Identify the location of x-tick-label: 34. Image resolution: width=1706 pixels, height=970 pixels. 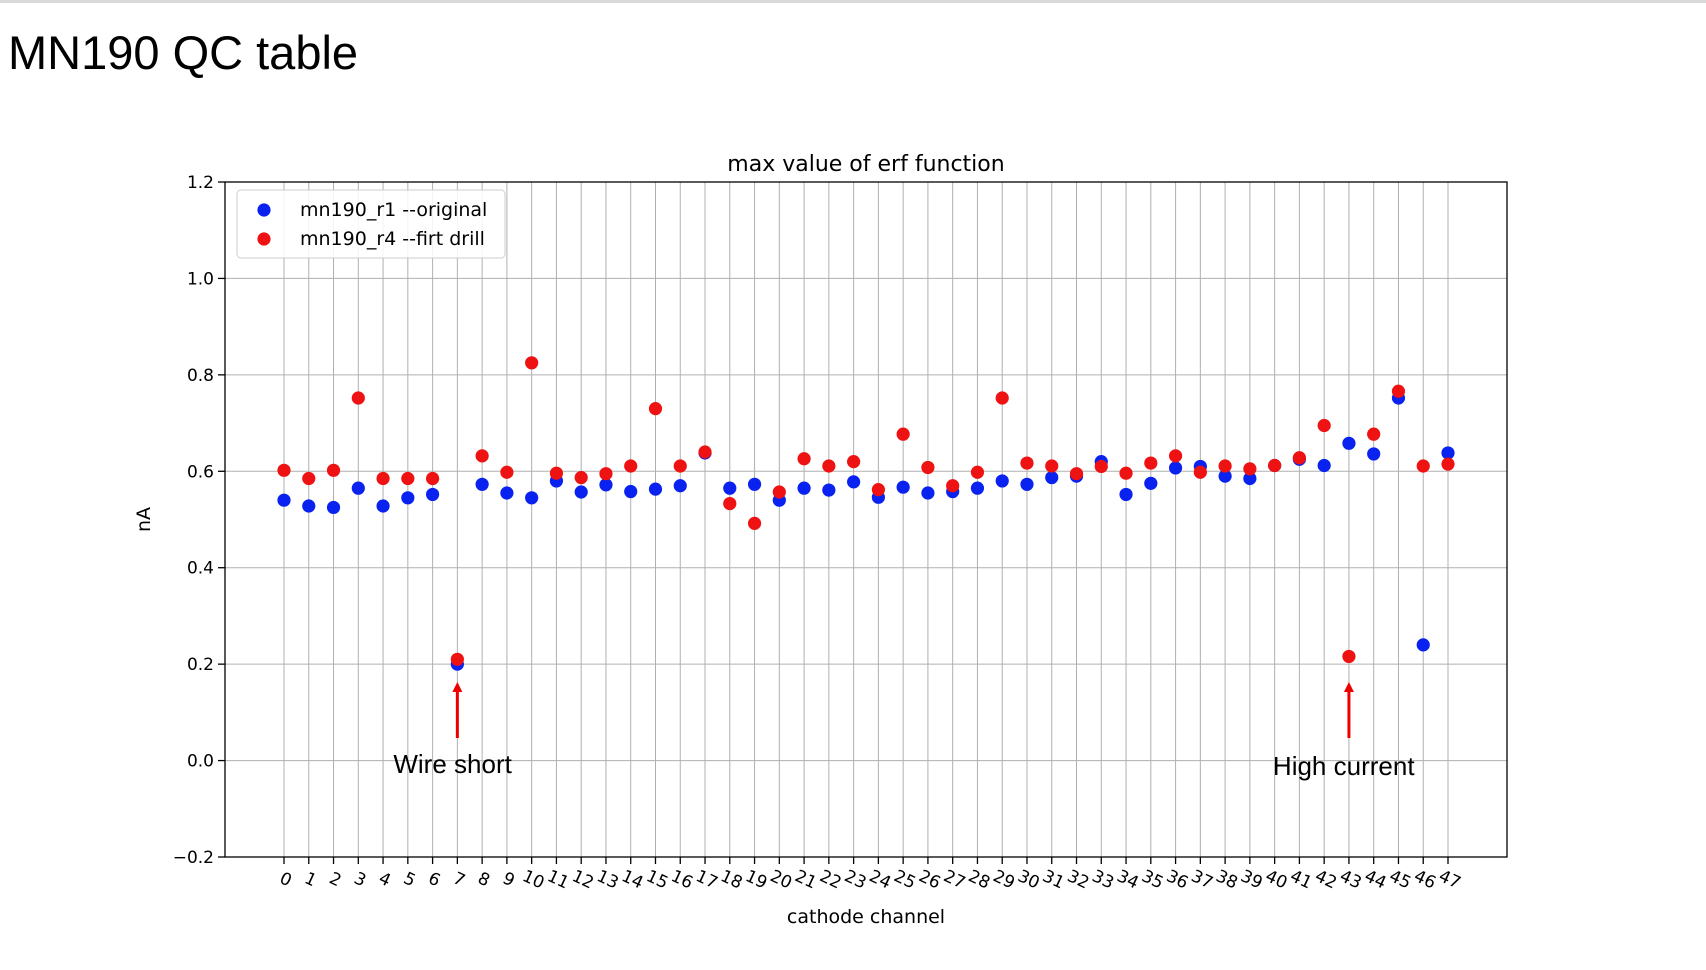
(1128, 879).